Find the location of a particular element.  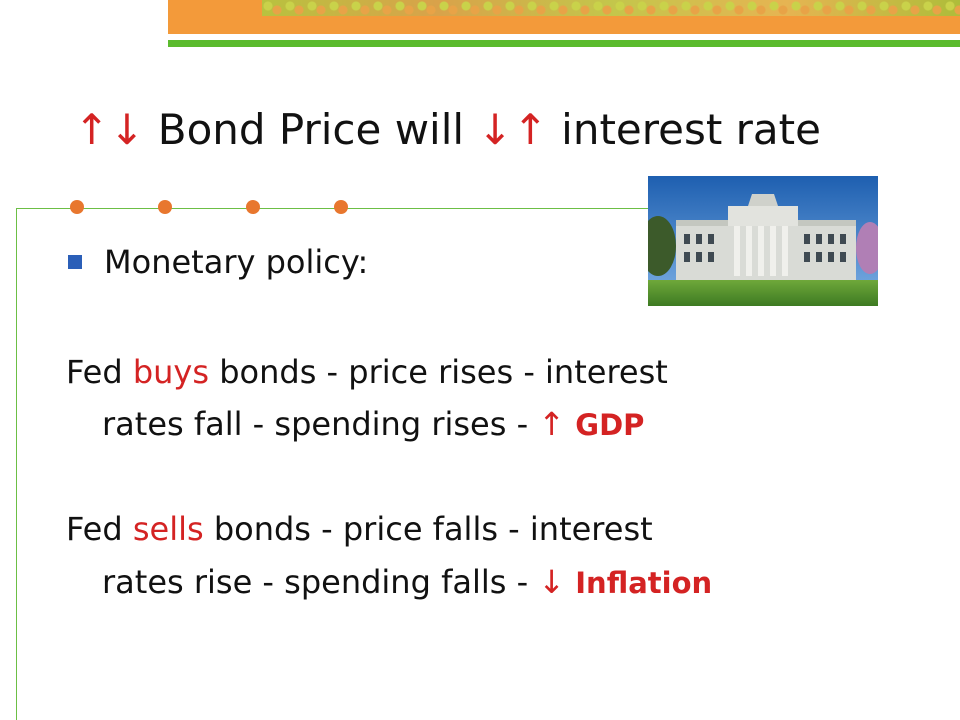

top-banner-green-stripe is located at coordinates (564, 43).